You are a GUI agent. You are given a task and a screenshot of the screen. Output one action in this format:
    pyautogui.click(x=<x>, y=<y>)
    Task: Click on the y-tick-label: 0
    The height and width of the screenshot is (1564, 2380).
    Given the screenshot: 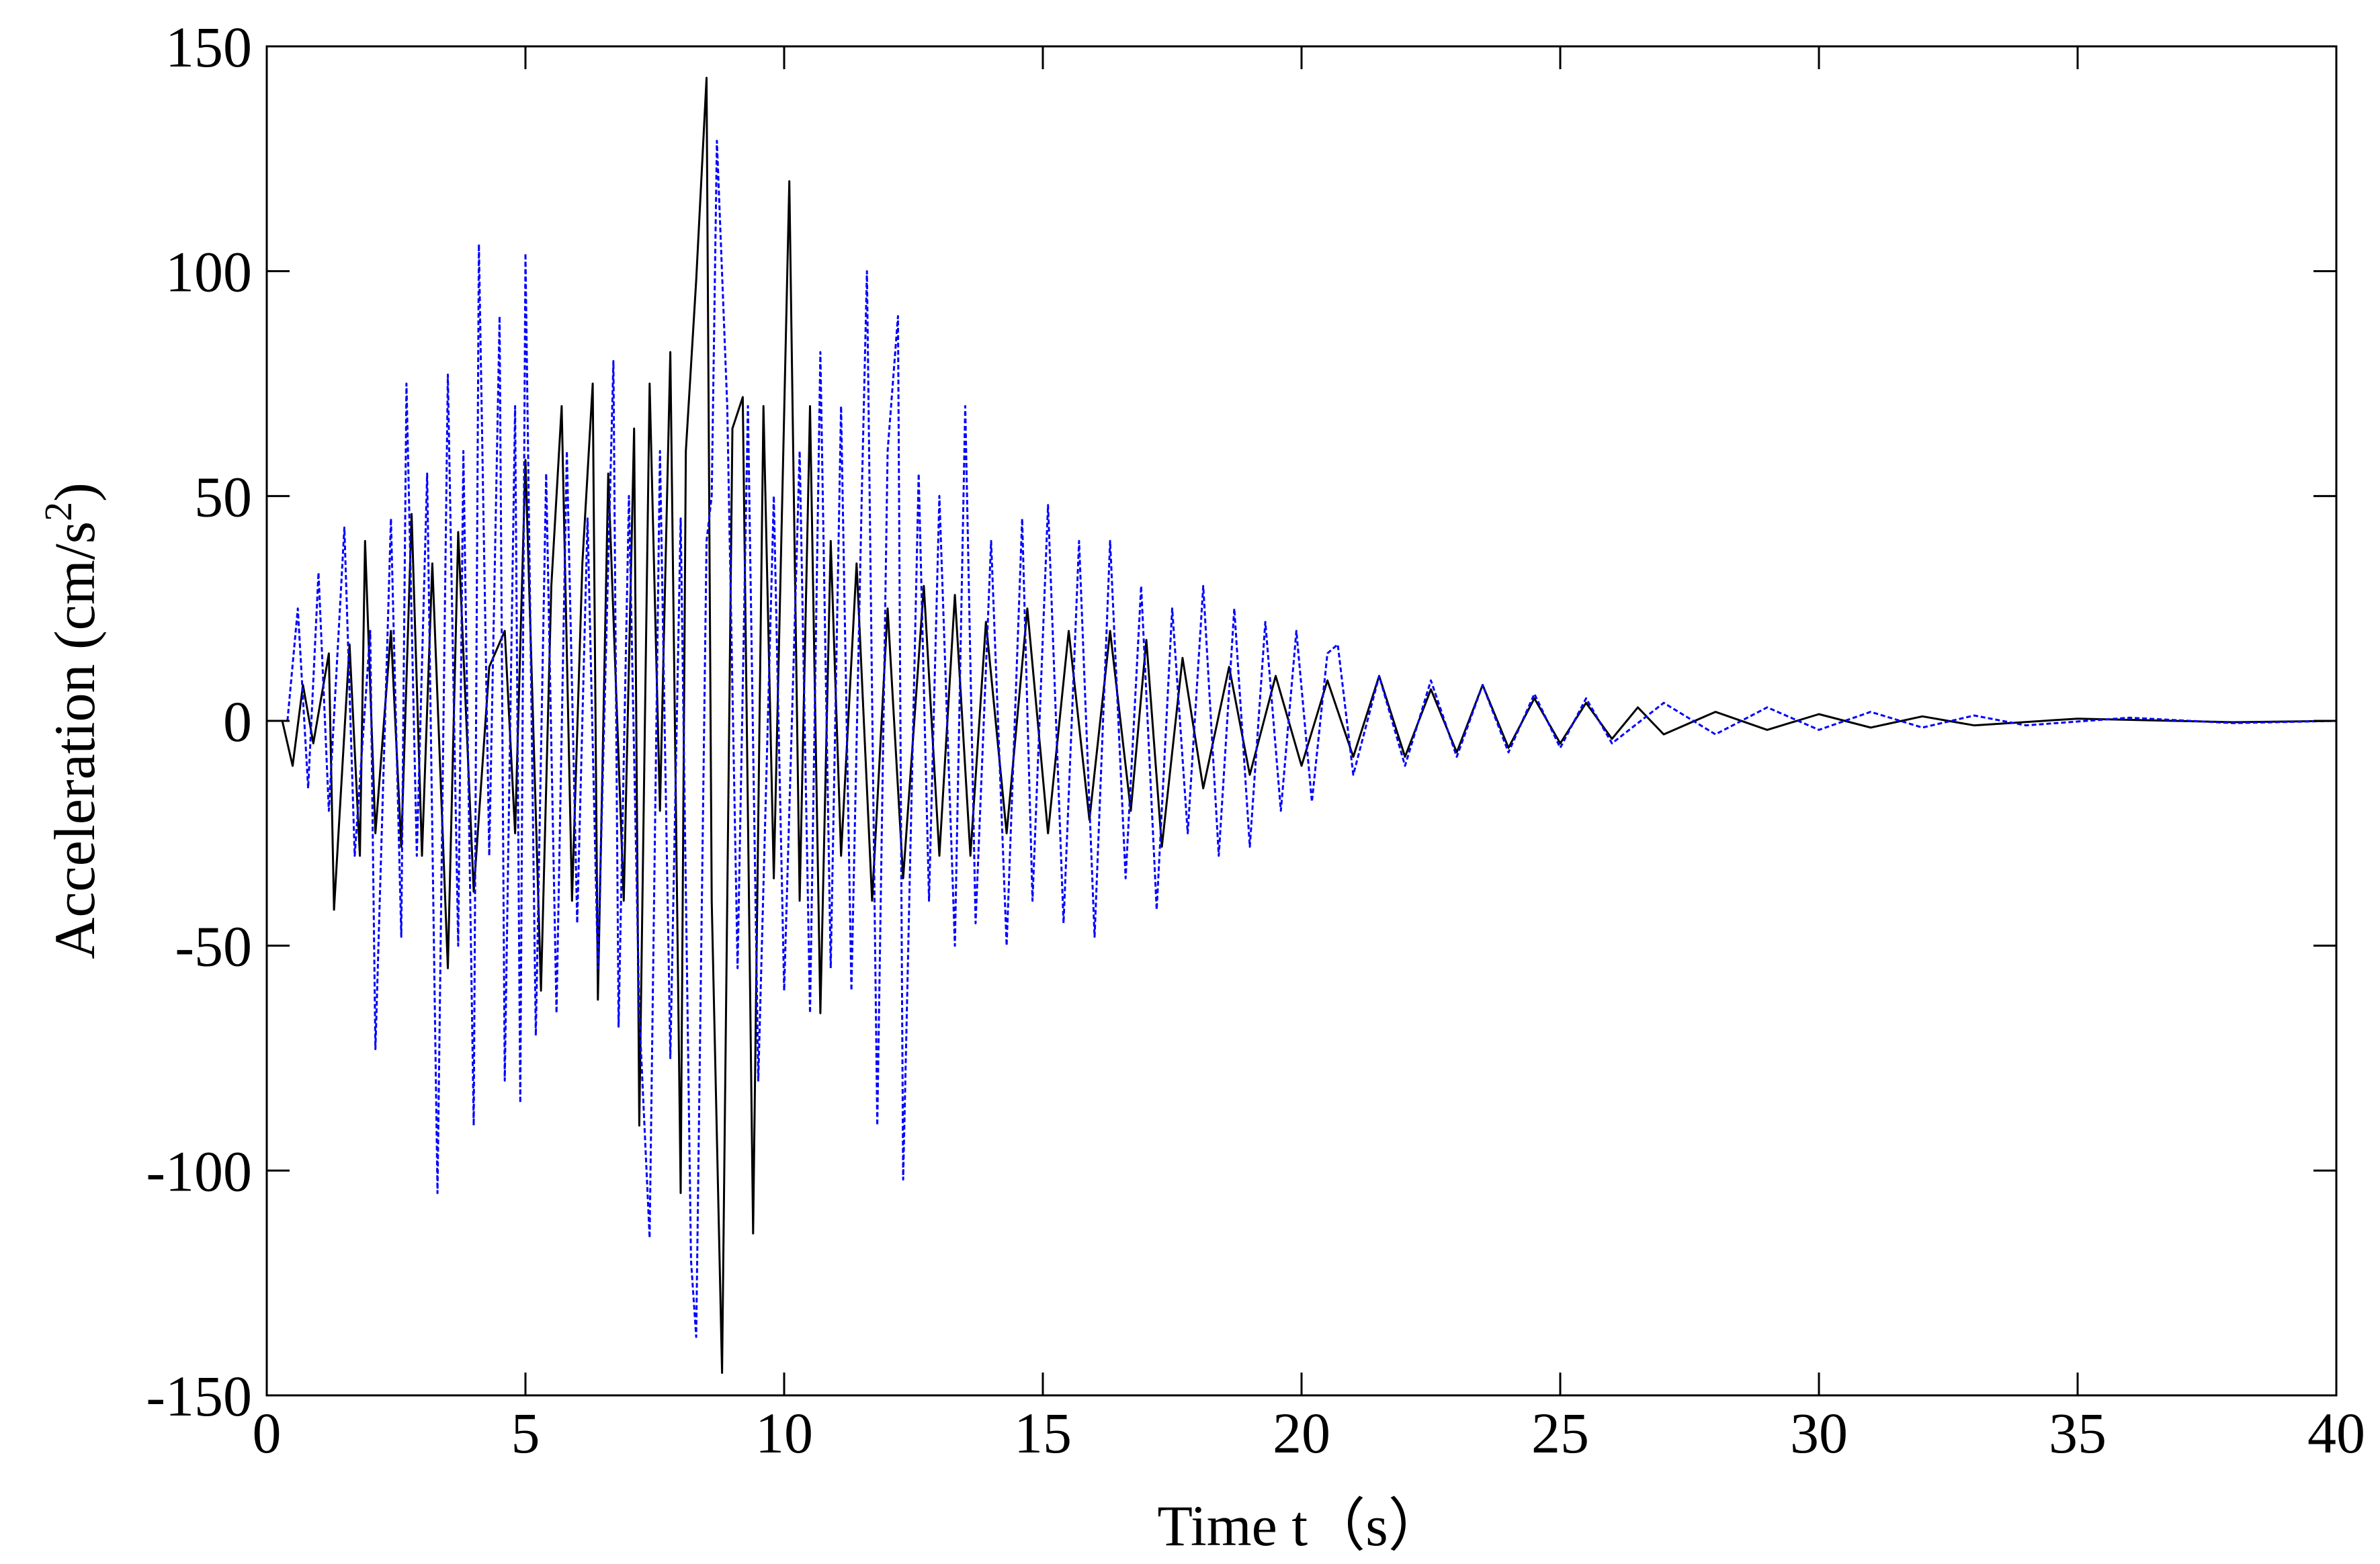 What is the action you would take?
    pyautogui.click(x=237, y=721)
    